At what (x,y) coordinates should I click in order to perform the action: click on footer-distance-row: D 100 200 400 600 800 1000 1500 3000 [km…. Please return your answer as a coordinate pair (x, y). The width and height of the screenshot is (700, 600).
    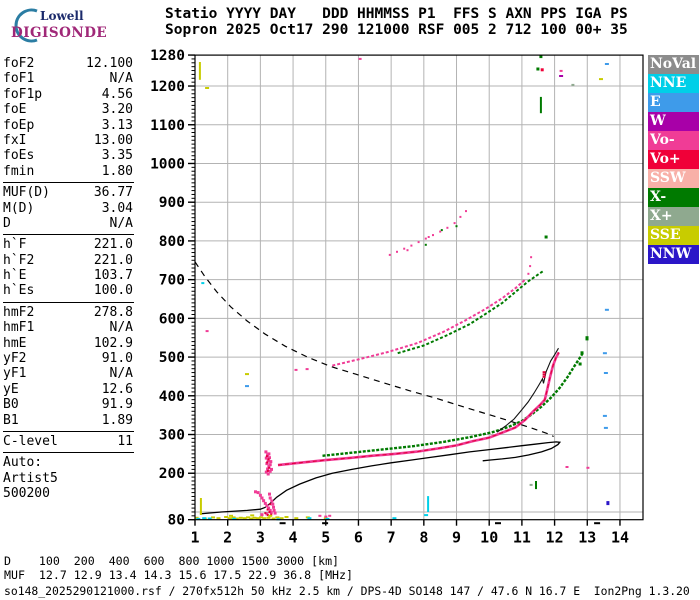
    Looking at the image, I should click on (171, 561).